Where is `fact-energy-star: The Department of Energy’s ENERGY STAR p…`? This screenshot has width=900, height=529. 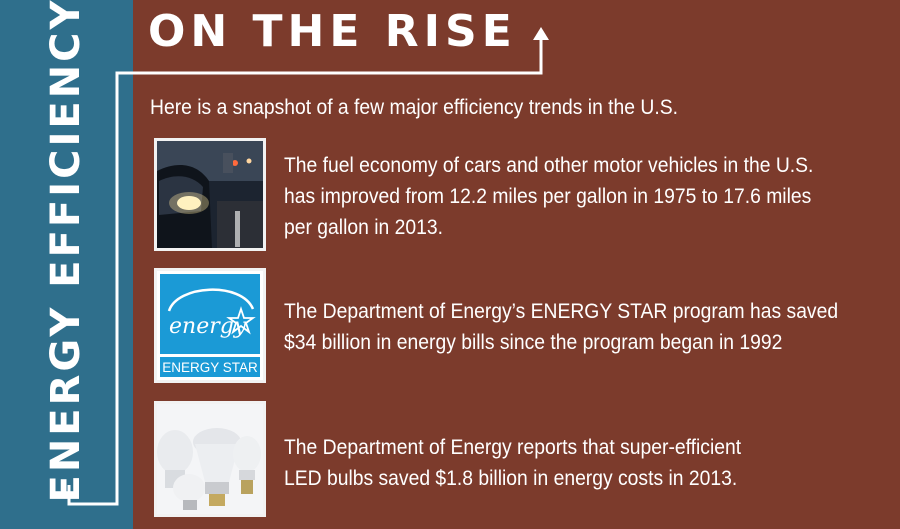
fact-energy-star: The Department of Energy’s ENERGY STAR p… is located at coordinates (561, 327).